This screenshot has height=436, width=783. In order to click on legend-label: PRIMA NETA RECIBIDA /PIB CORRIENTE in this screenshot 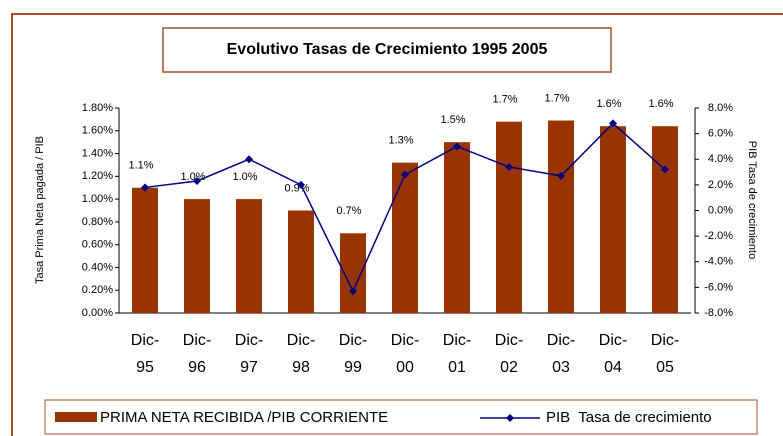, I will do `click(244, 417)`.